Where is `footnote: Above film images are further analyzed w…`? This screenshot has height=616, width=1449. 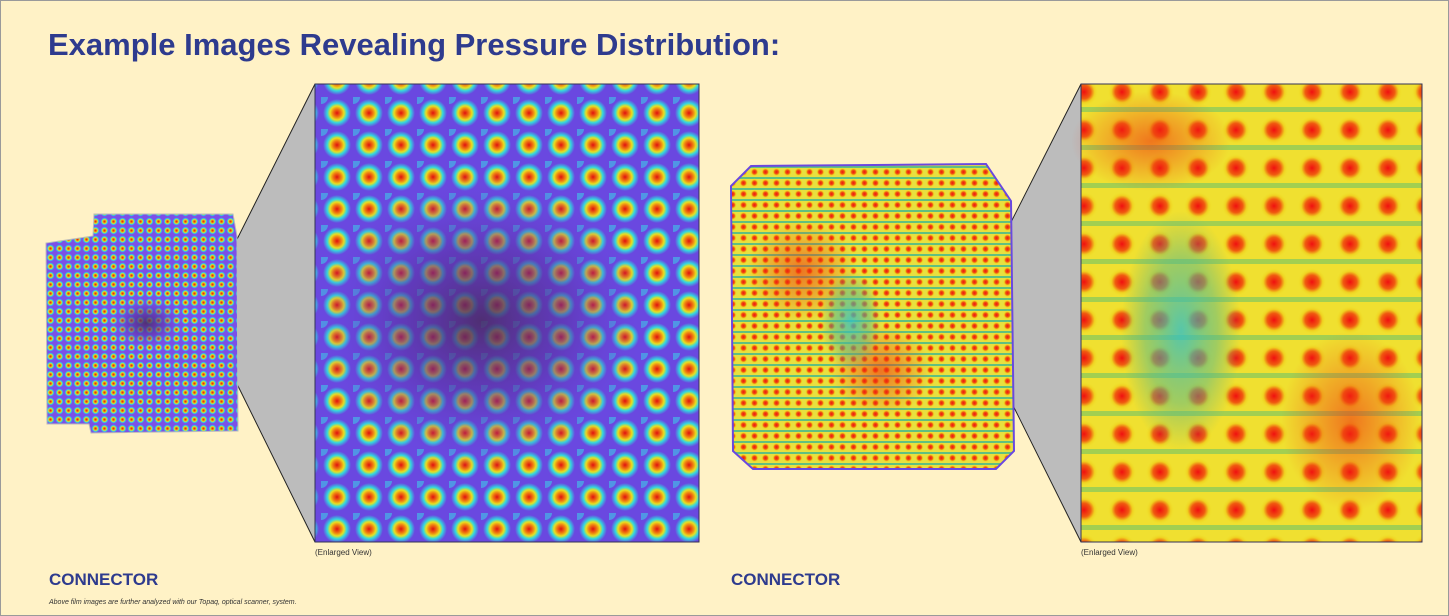 footnote: Above film images are further analyzed w… is located at coordinates (173, 602).